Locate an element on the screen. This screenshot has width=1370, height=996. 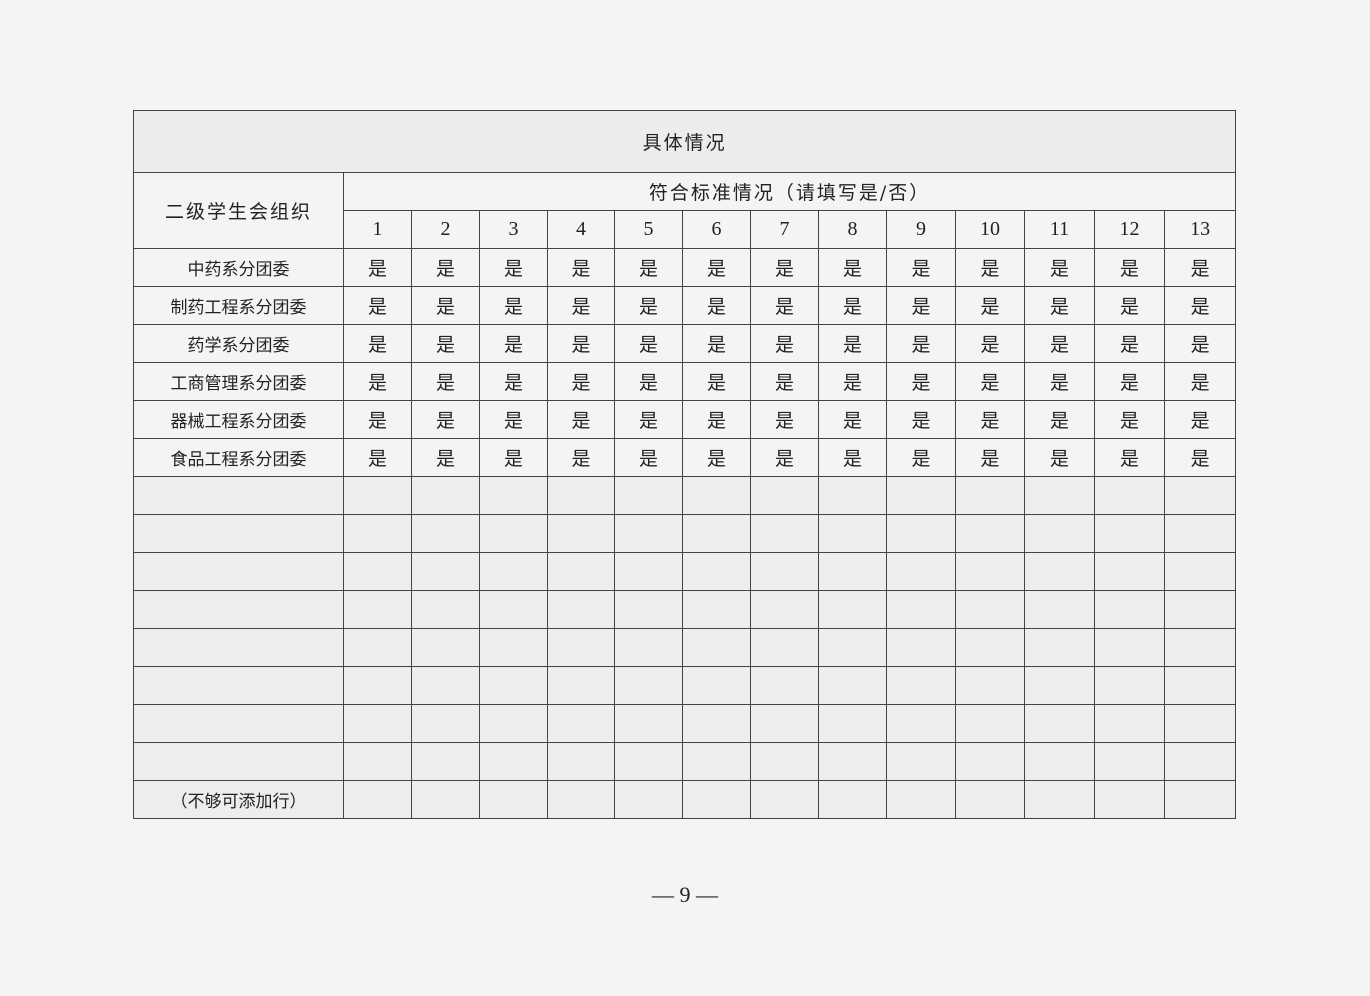
table-row: 中药系分团委是是是是是是是是是是是是是 is located at coordinates (685, 267).